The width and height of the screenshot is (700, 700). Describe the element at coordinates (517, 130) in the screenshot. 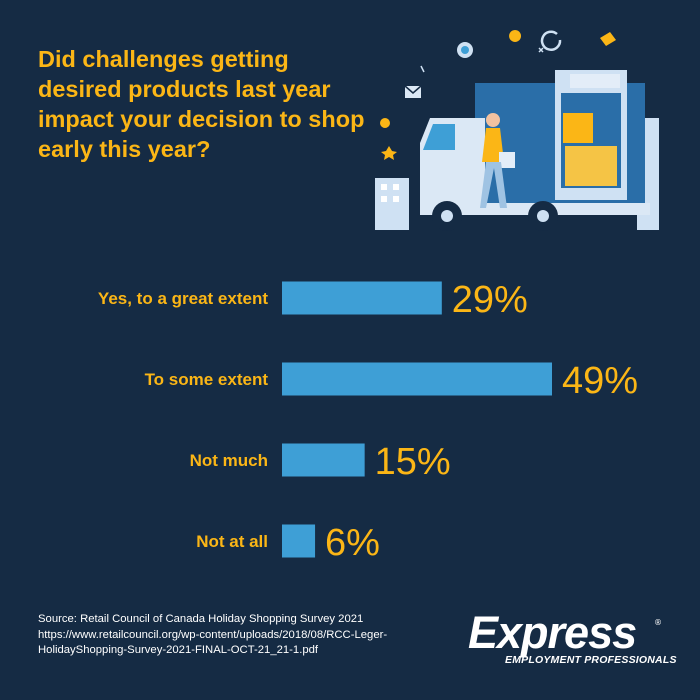

I see `delivery-truck-icon` at that location.